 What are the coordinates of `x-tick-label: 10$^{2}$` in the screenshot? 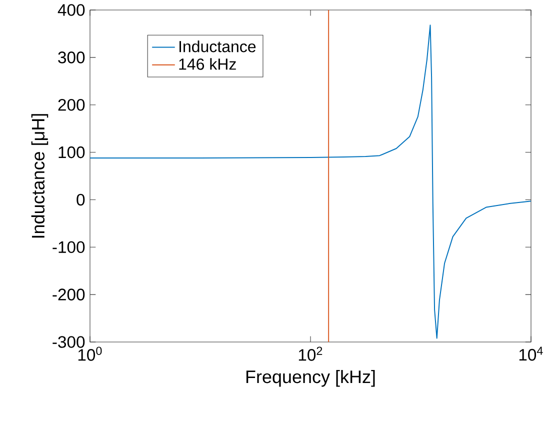 It's located at (310, 353).